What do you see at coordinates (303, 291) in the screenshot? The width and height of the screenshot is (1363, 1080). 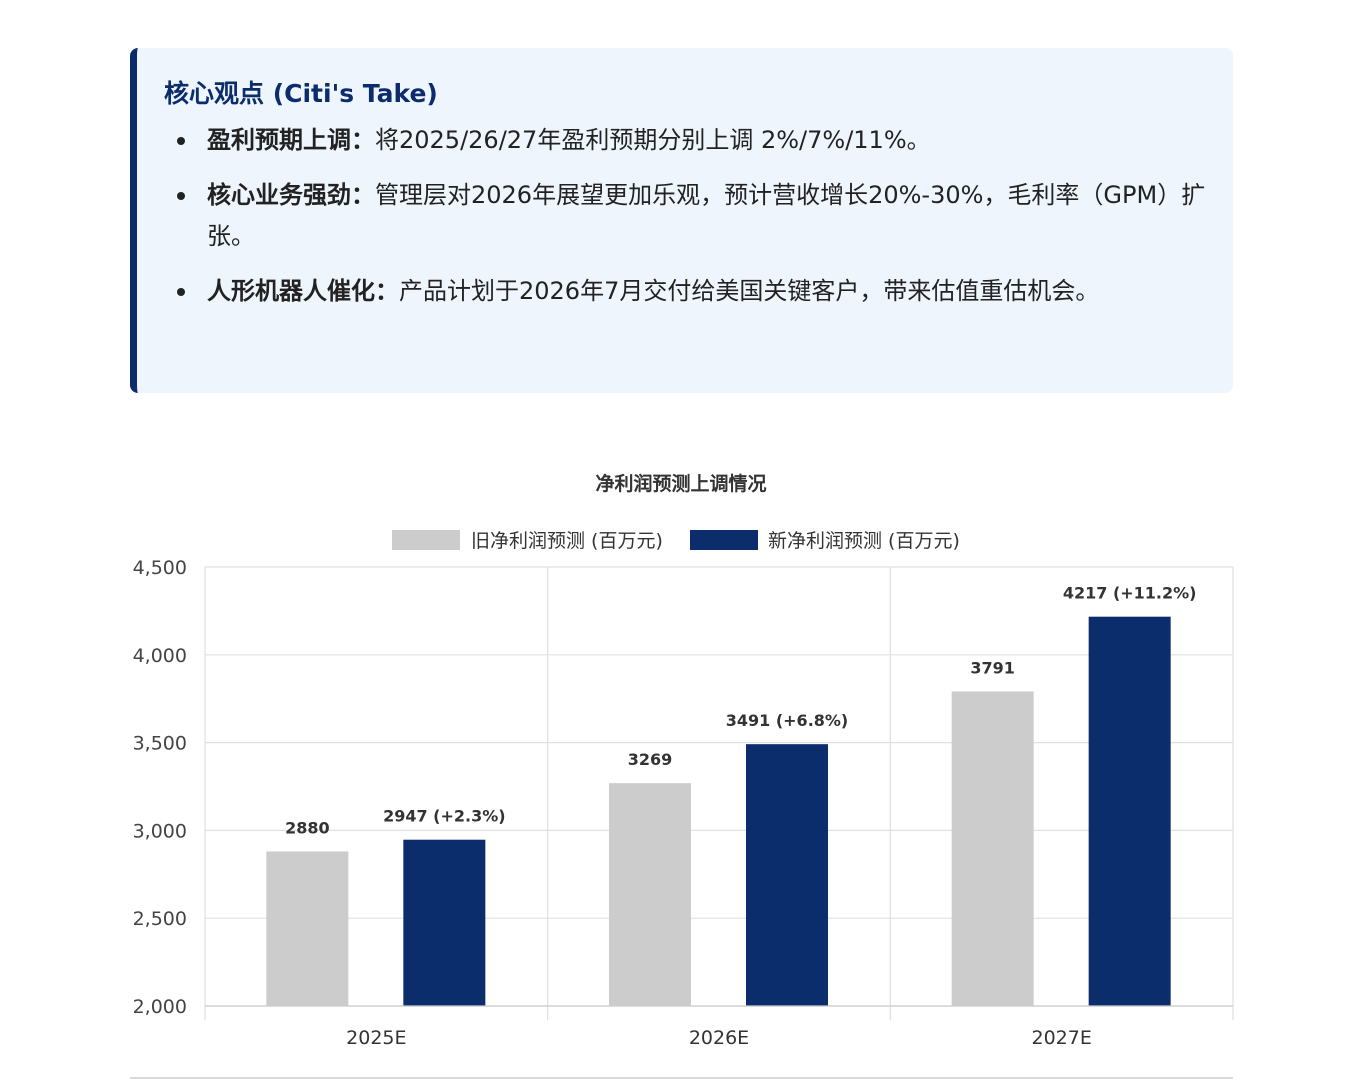 I see `list-item-label: 人形机器人催化：` at bounding box center [303, 291].